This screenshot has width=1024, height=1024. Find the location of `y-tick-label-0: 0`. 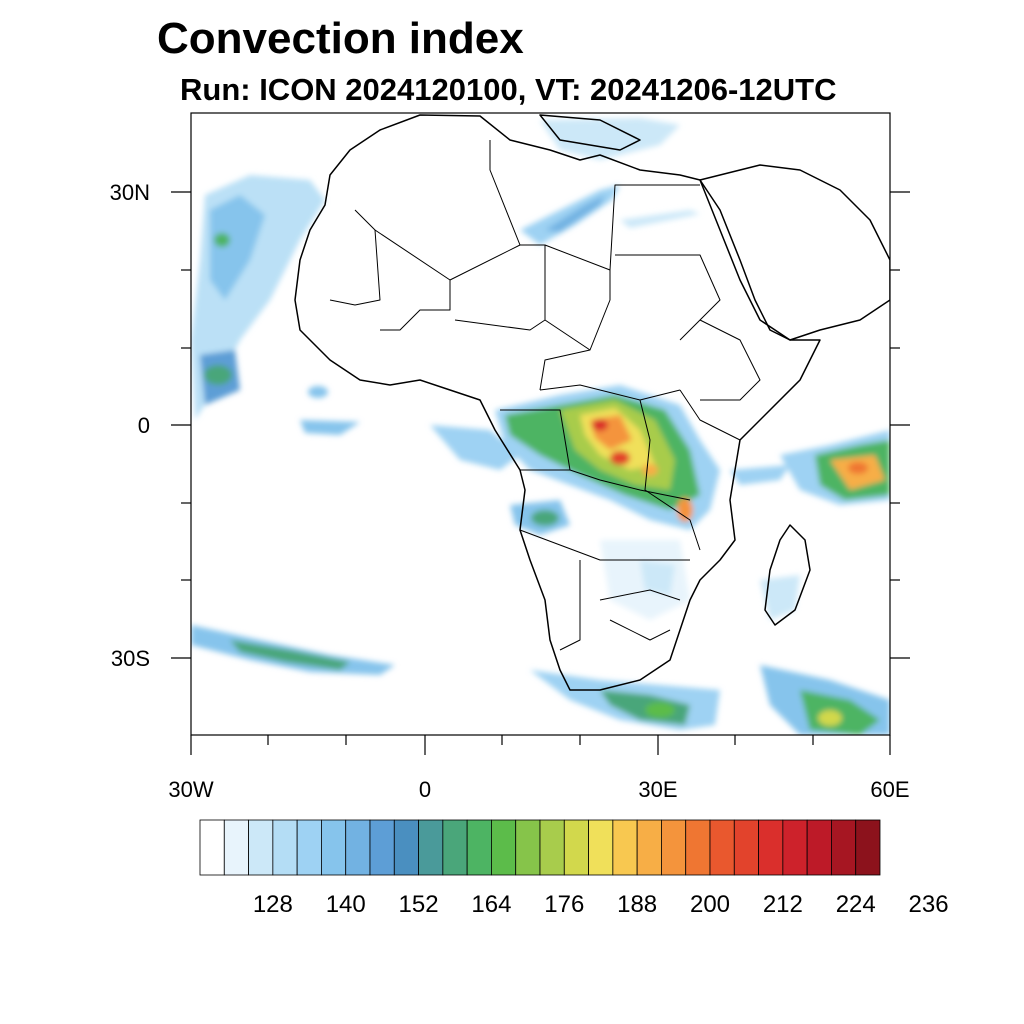

y-tick-label-0: 0 is located at coordinates (144, 425).